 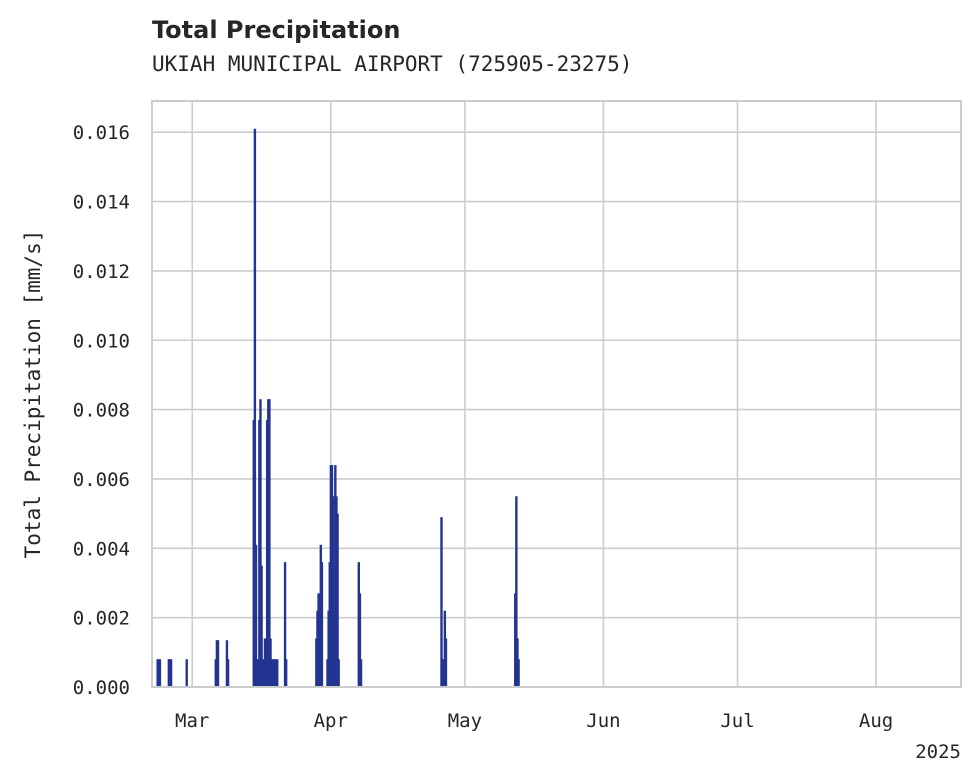 I want to click on x-tick-labels: Mar Apr May Jun Jul Aug, so click(x=534, y=721).